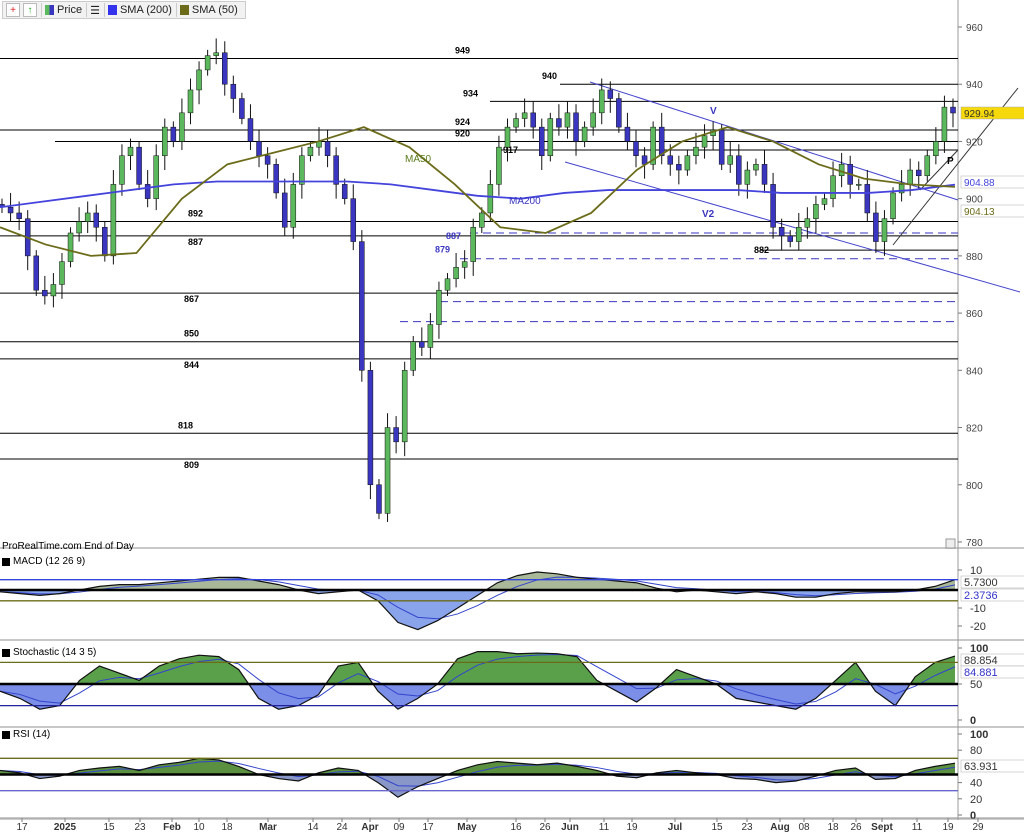 This screenshot has height=833, width=1024. Describe the element at coordinates (453, 236) in the screenshot. I see `blue-level-label: 887` at that location.